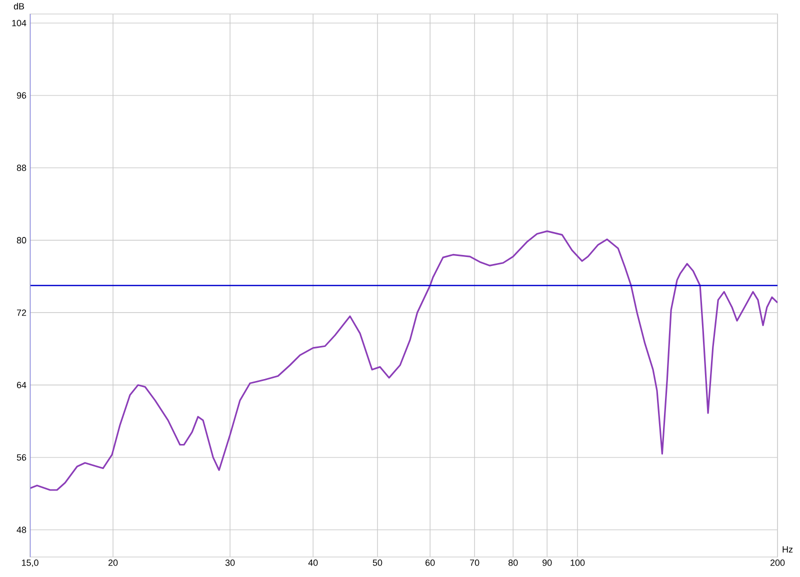 This screenshot has width=800, height=577. I want to click on y-tick-label: 72, so click(21, 313).